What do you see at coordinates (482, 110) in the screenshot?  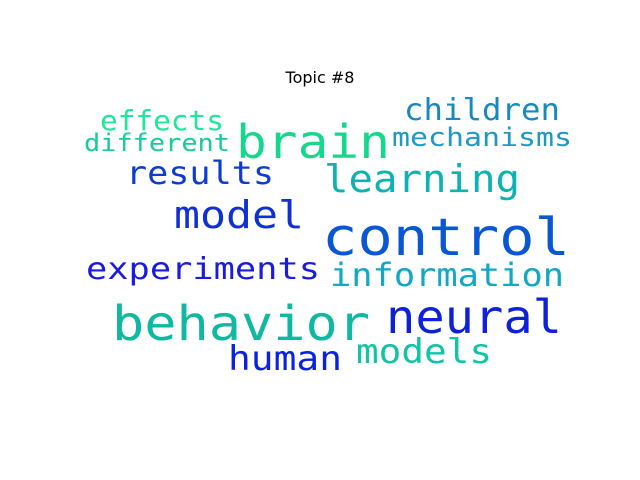 I see `word-children: children` at bounding box center [482, 110].